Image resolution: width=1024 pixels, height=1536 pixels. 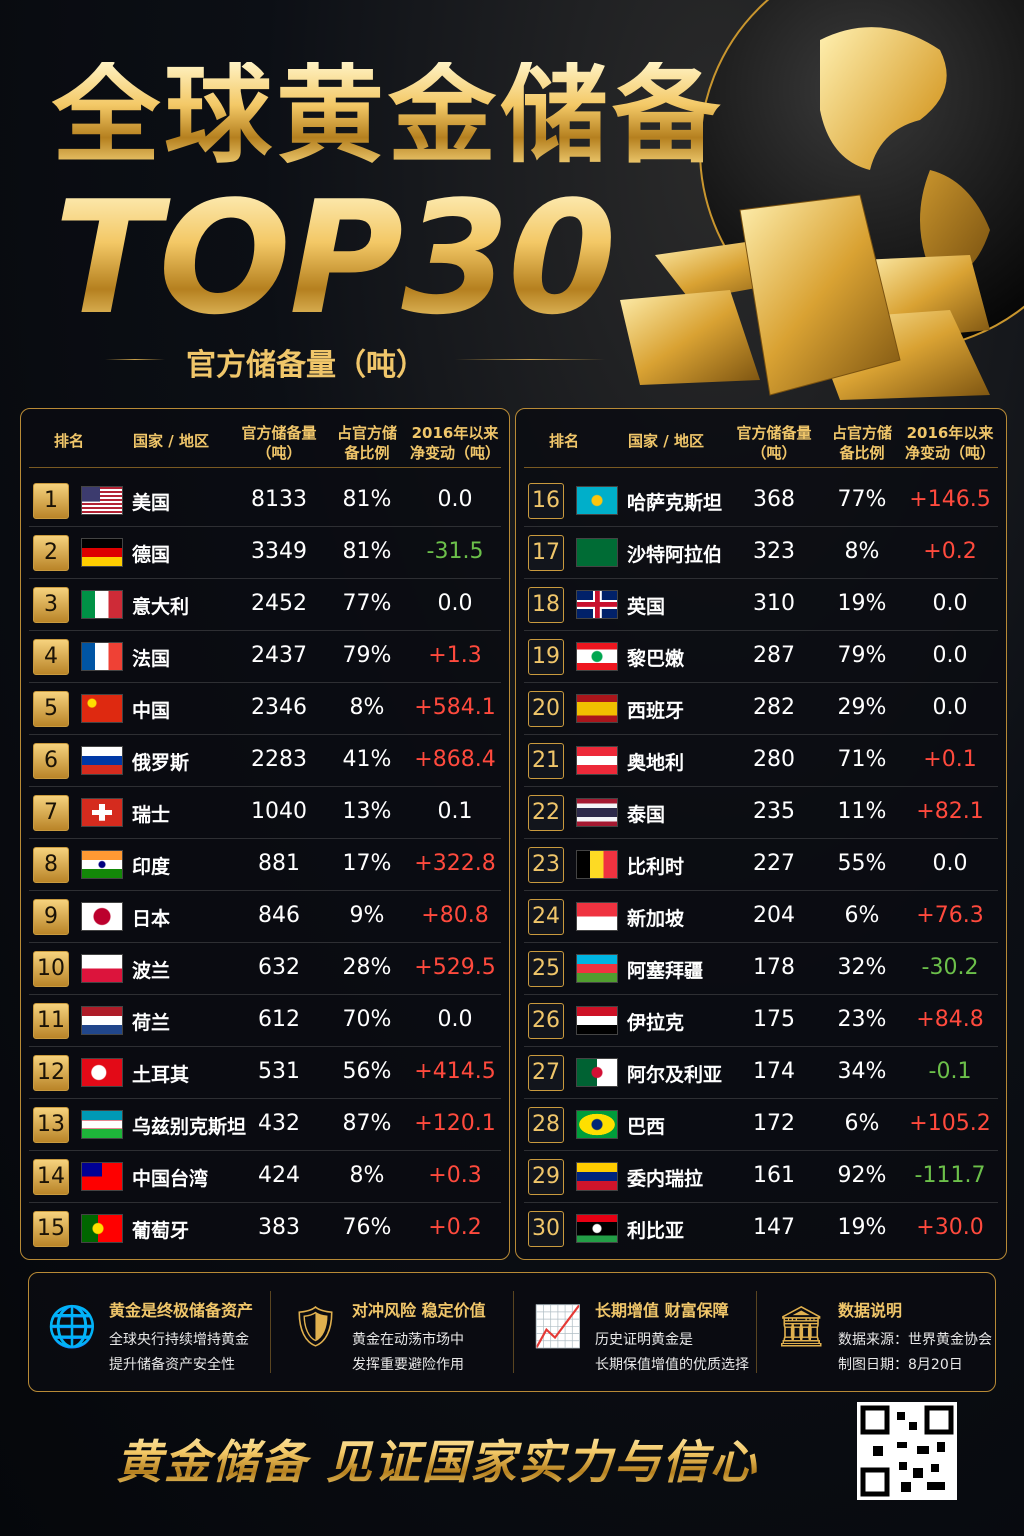 I want to click on country: 巴西, so click(x=646, y=1127).